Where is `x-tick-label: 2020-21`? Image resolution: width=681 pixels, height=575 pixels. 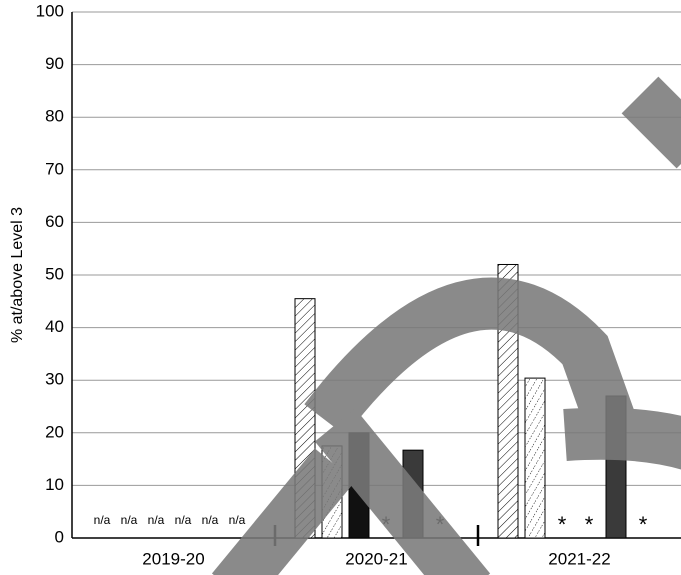 x-tick-label: 2020-21 is located at coordinates (376, 558).